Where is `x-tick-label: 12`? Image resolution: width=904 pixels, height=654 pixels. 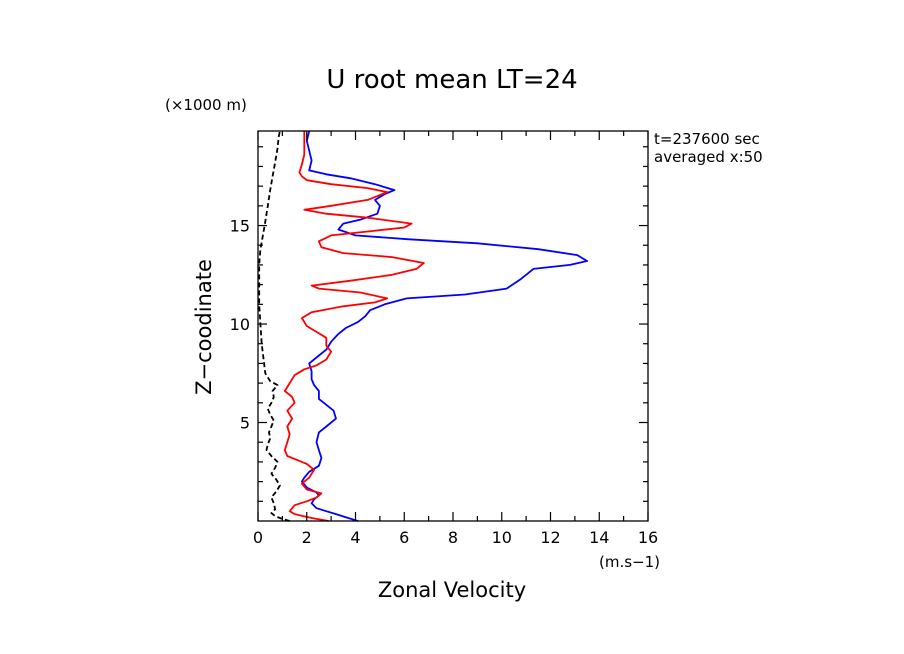
x-tick-label: 12 is located at coordinates (550, 537).